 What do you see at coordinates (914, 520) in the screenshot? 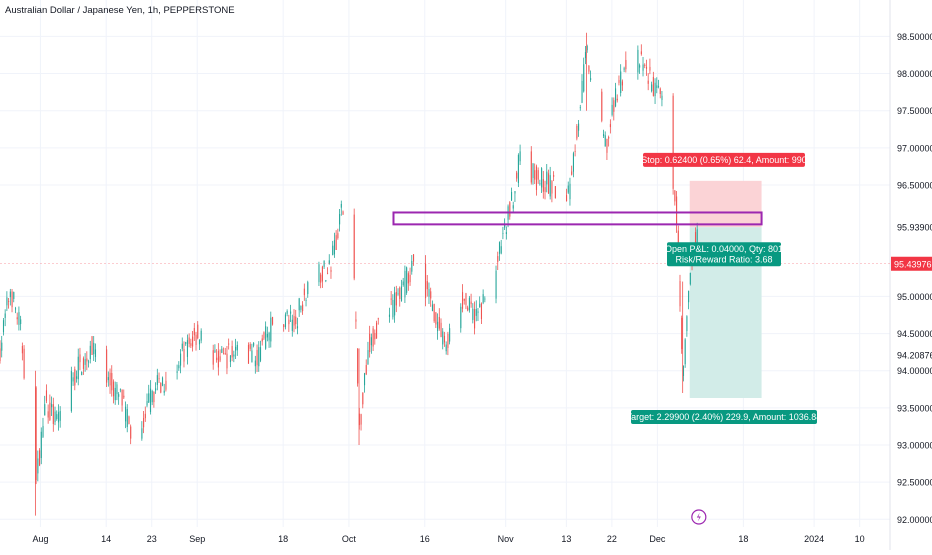
I see `price-tick-label: 92.00000` at bounding box center [914, 520].